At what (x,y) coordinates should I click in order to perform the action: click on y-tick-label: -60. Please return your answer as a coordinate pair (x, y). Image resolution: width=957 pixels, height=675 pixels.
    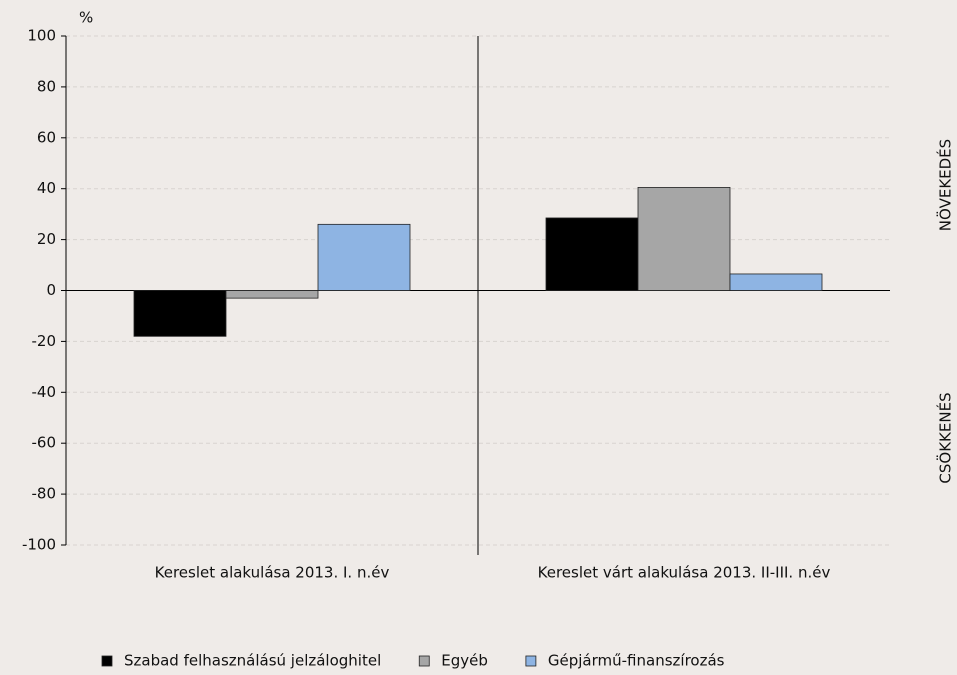
    Looking at the image, I should click on (44, 443).